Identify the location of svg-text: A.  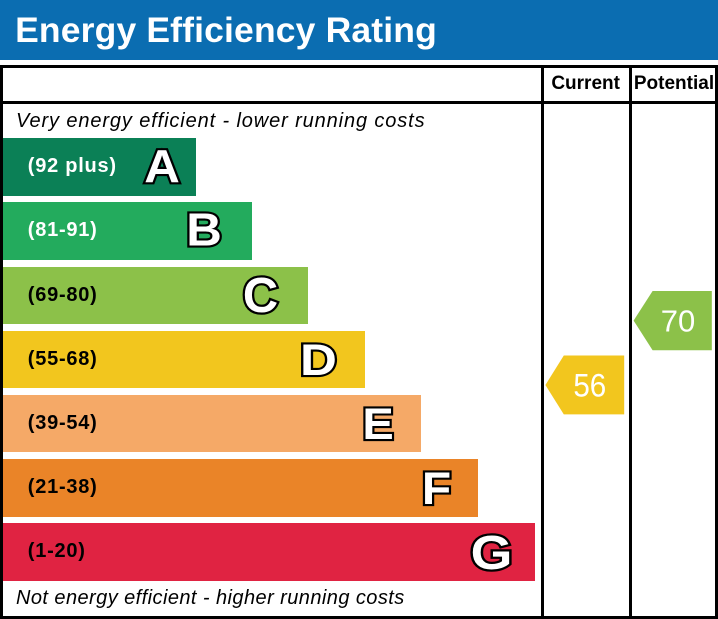
(162, 166).